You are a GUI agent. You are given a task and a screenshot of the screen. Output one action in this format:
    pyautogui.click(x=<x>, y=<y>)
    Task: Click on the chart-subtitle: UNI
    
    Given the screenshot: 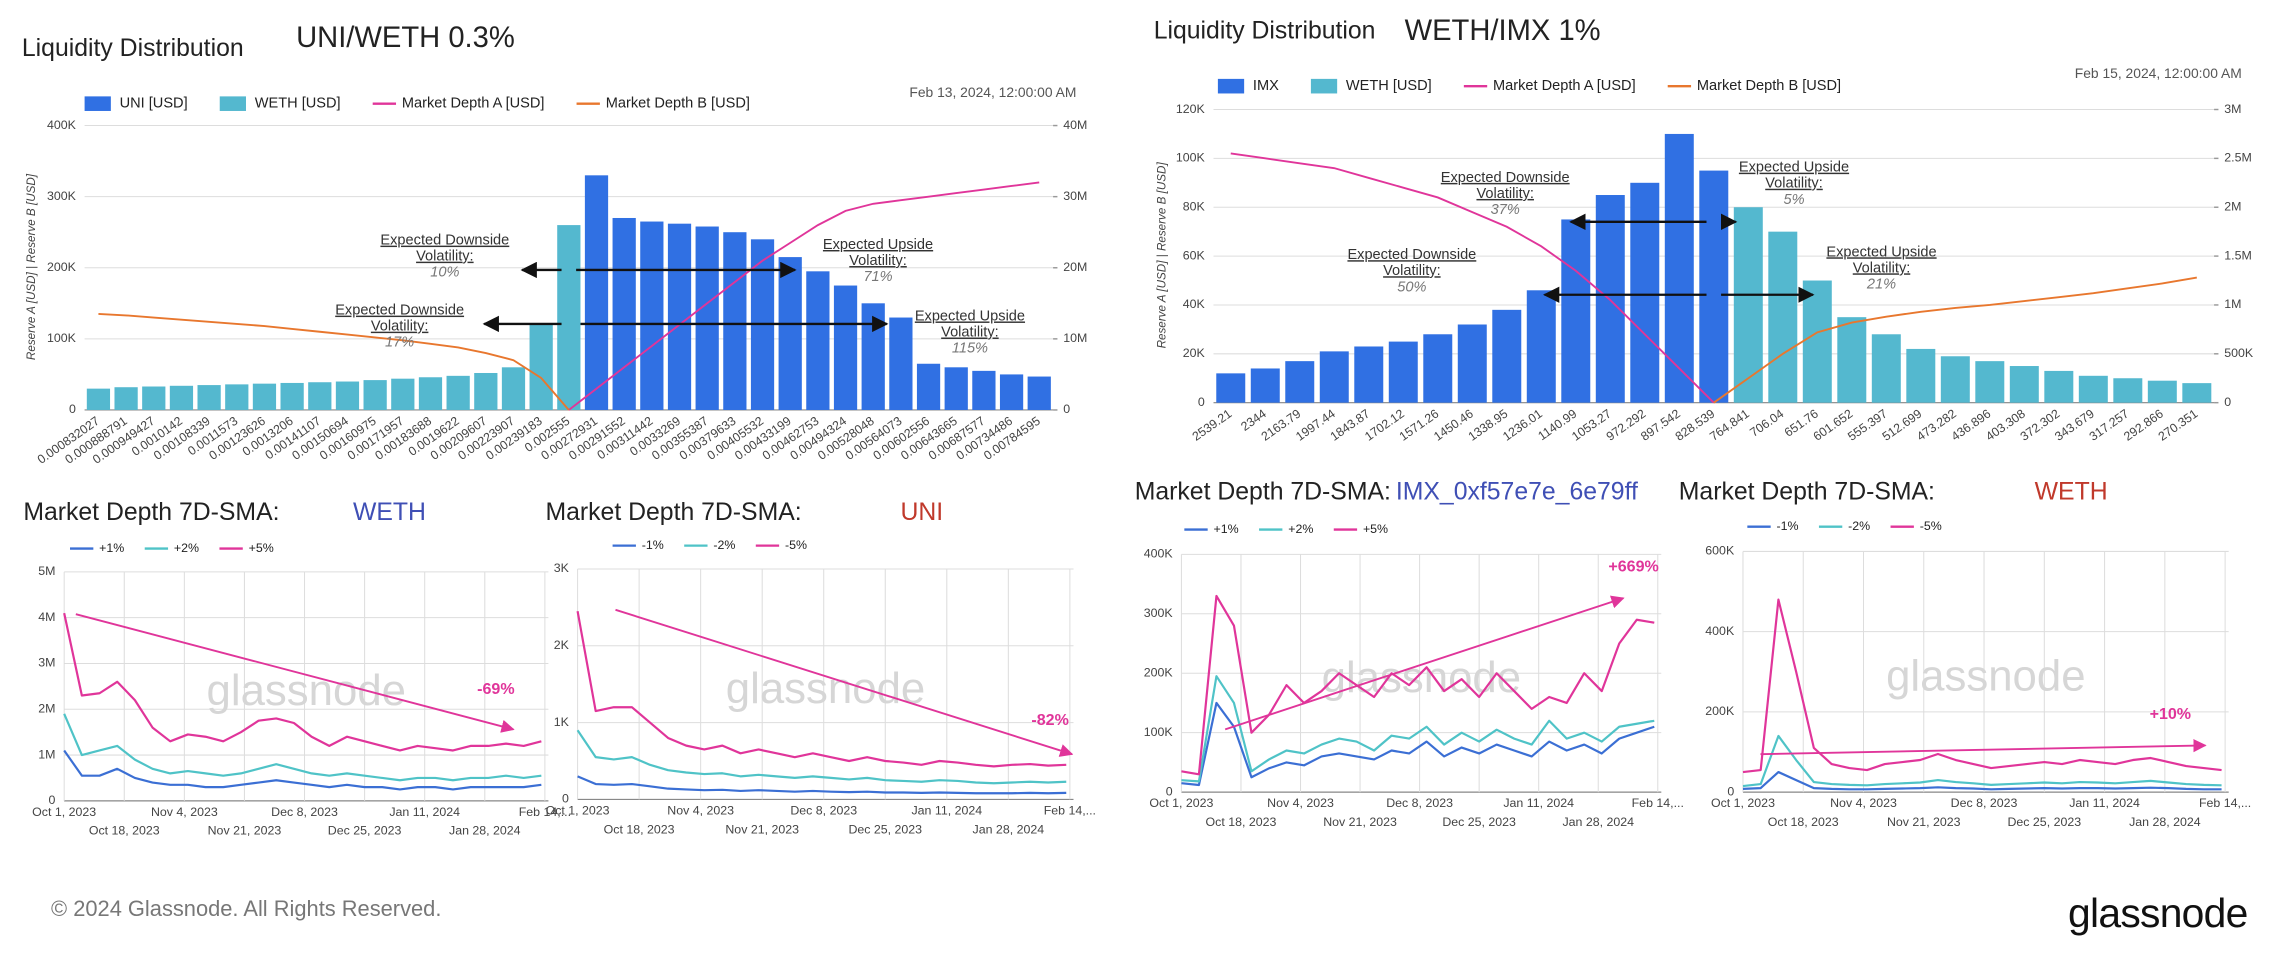 What is the action you would take?
    pyautogui.click(x=921, y=512)
    